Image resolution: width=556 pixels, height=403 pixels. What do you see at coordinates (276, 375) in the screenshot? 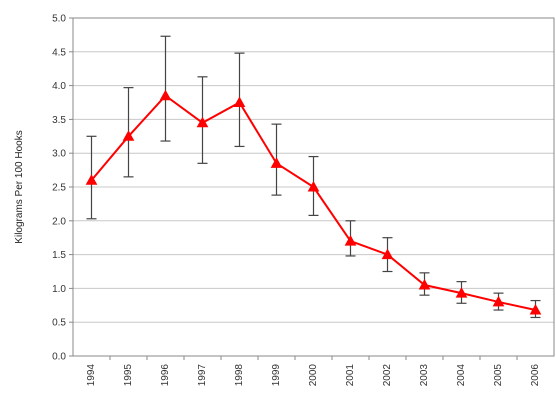
I see `x-tick-label: 1999` at bounding box center [276, 375].